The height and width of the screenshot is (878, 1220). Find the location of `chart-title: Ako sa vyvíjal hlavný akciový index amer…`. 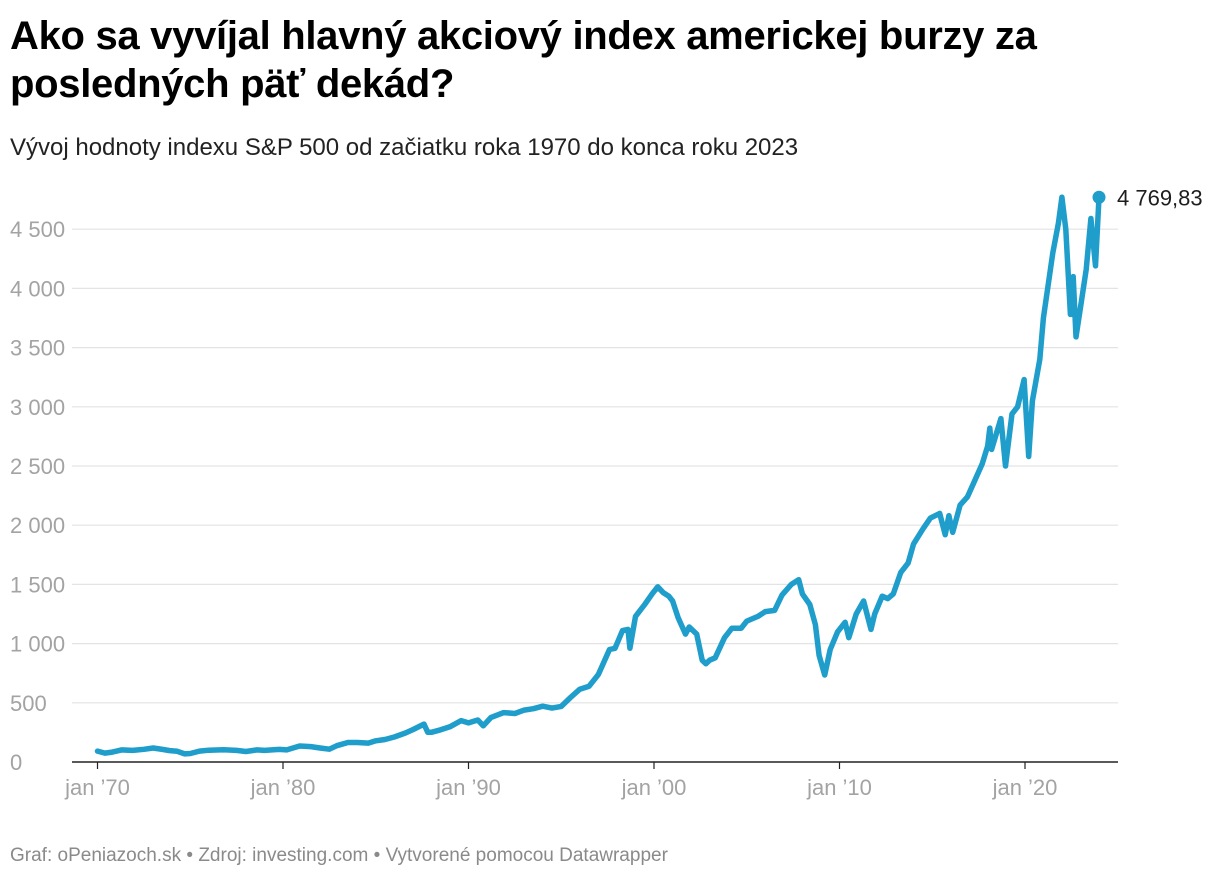

chart-title: Ako sa vyvíjal hlavný akciový index amer… is located at coordinates (523, 60).